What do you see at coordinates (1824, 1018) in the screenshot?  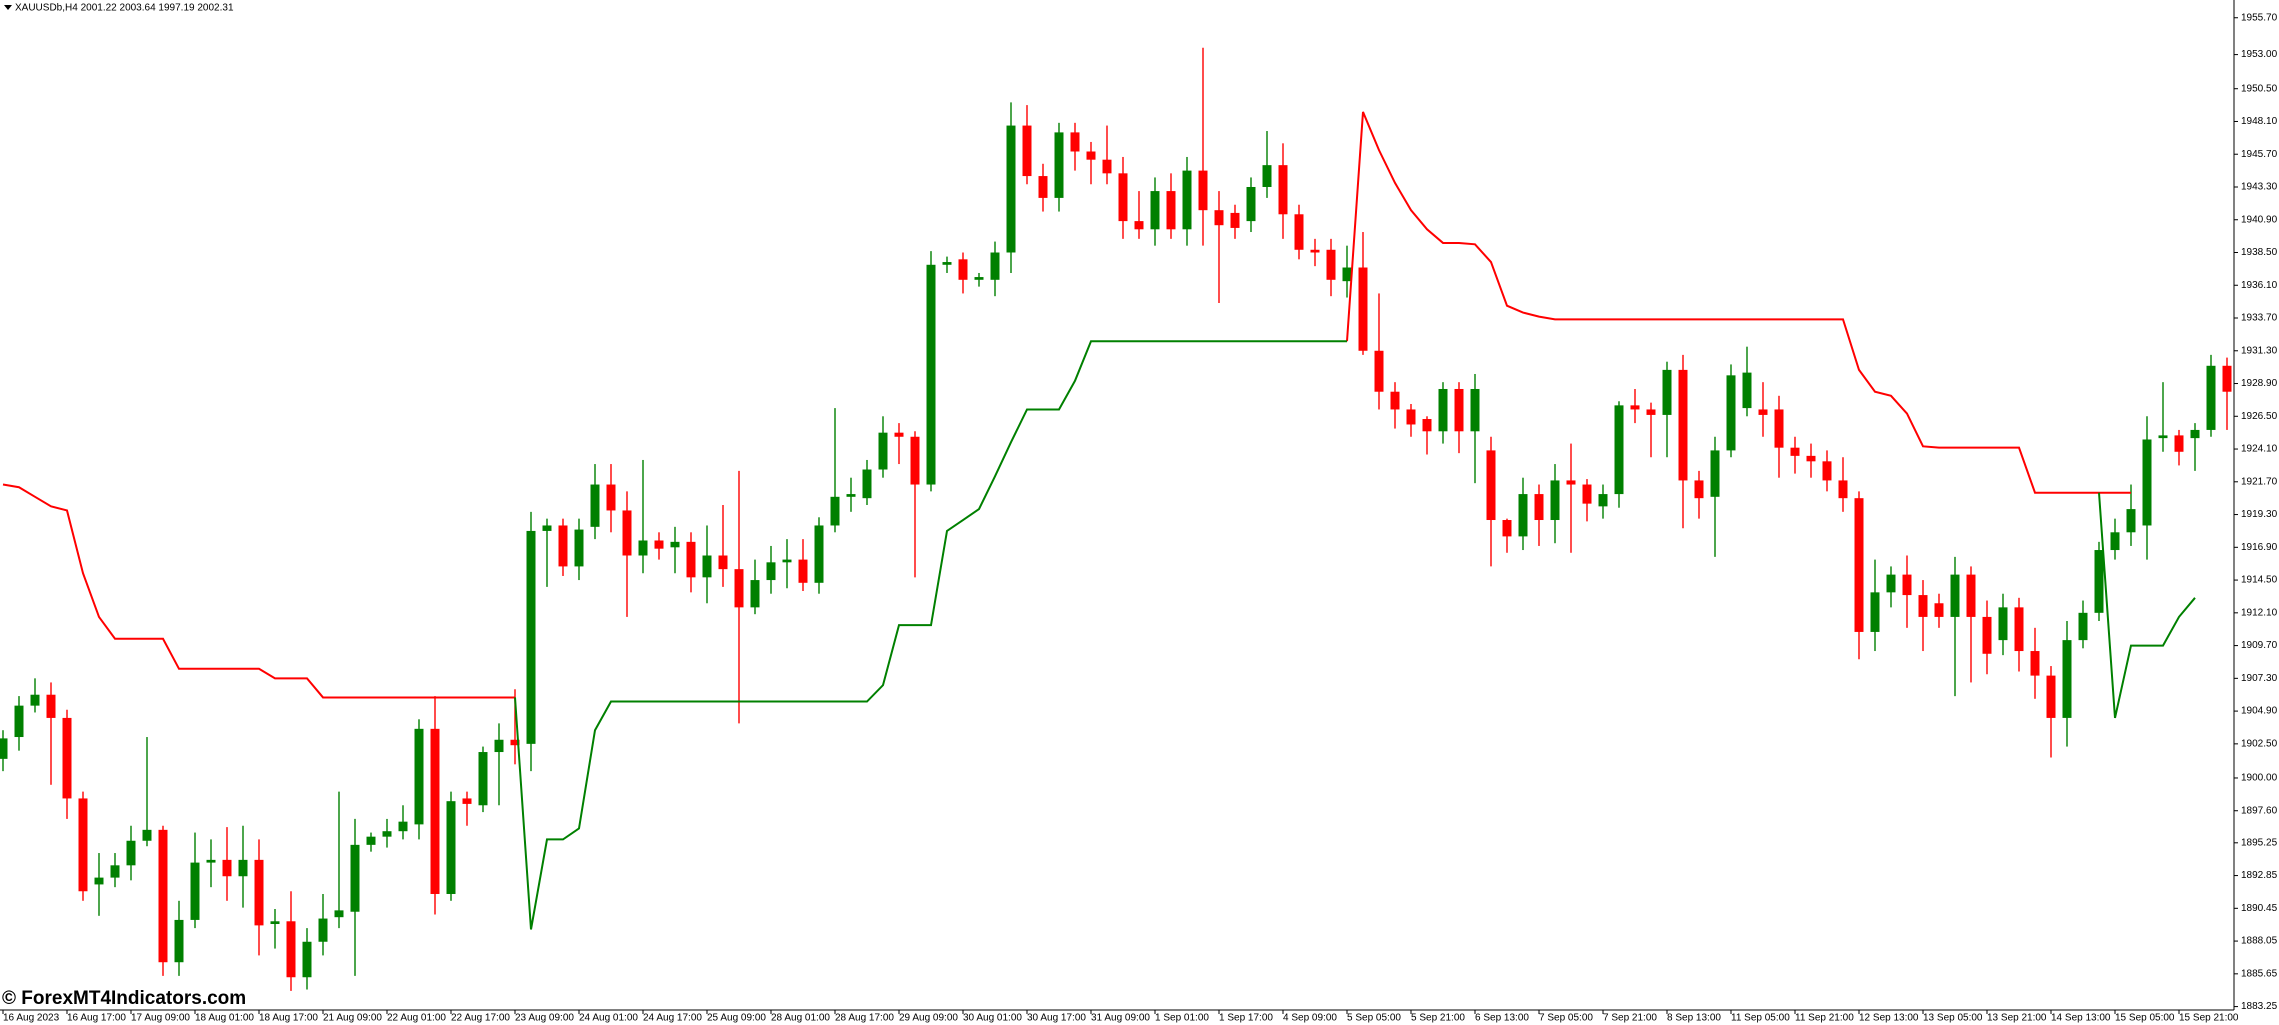 I see `x-tick-label: 11 Sep 21:00` at bounding box center [1824, 1018].